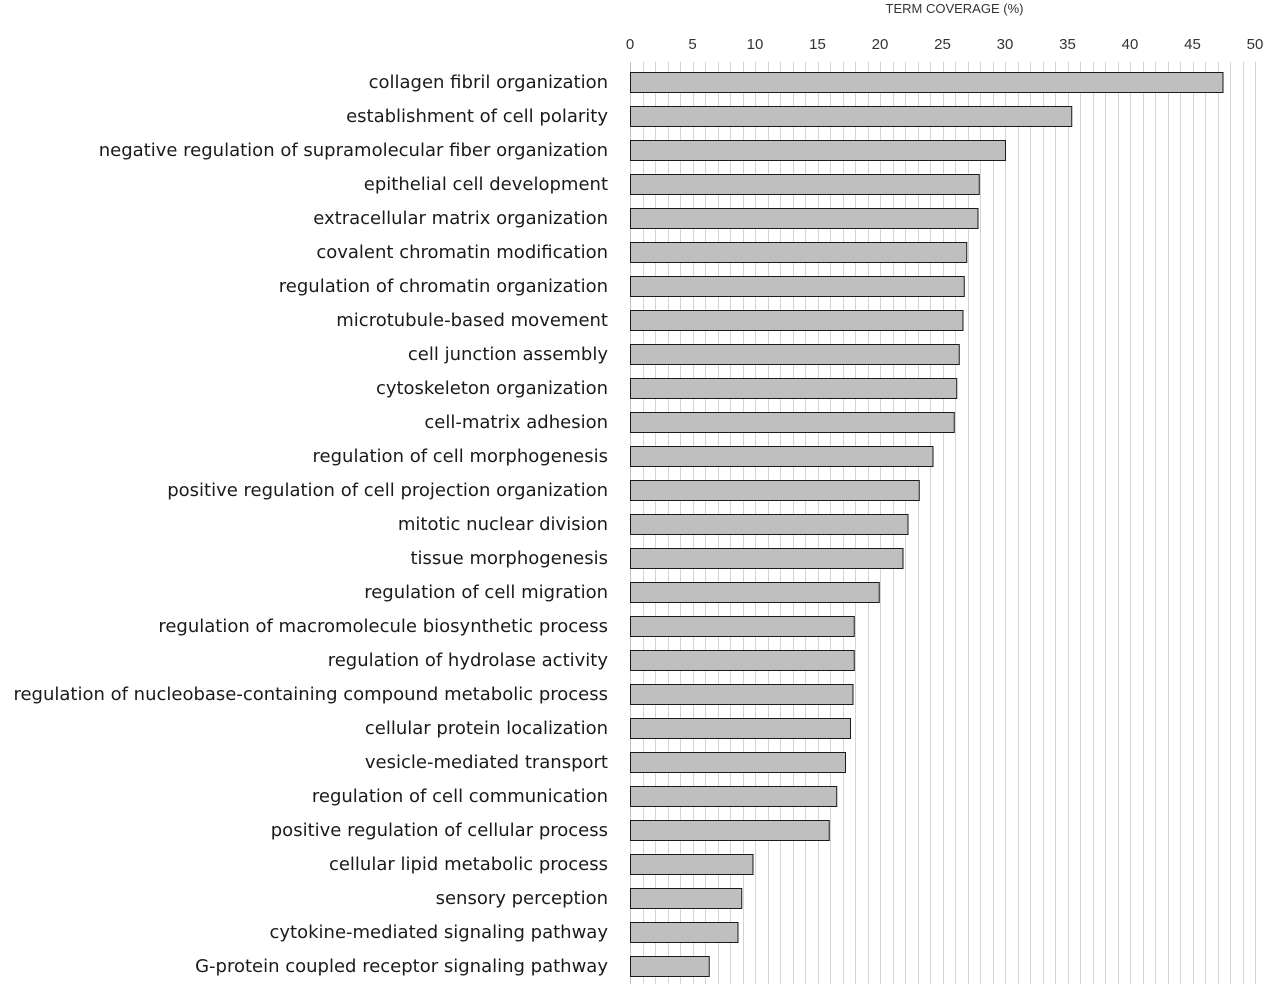  Describe the element at coordinates (472, 320) in the screenshot. I see `category-label: microtubule-based movement` at that location.